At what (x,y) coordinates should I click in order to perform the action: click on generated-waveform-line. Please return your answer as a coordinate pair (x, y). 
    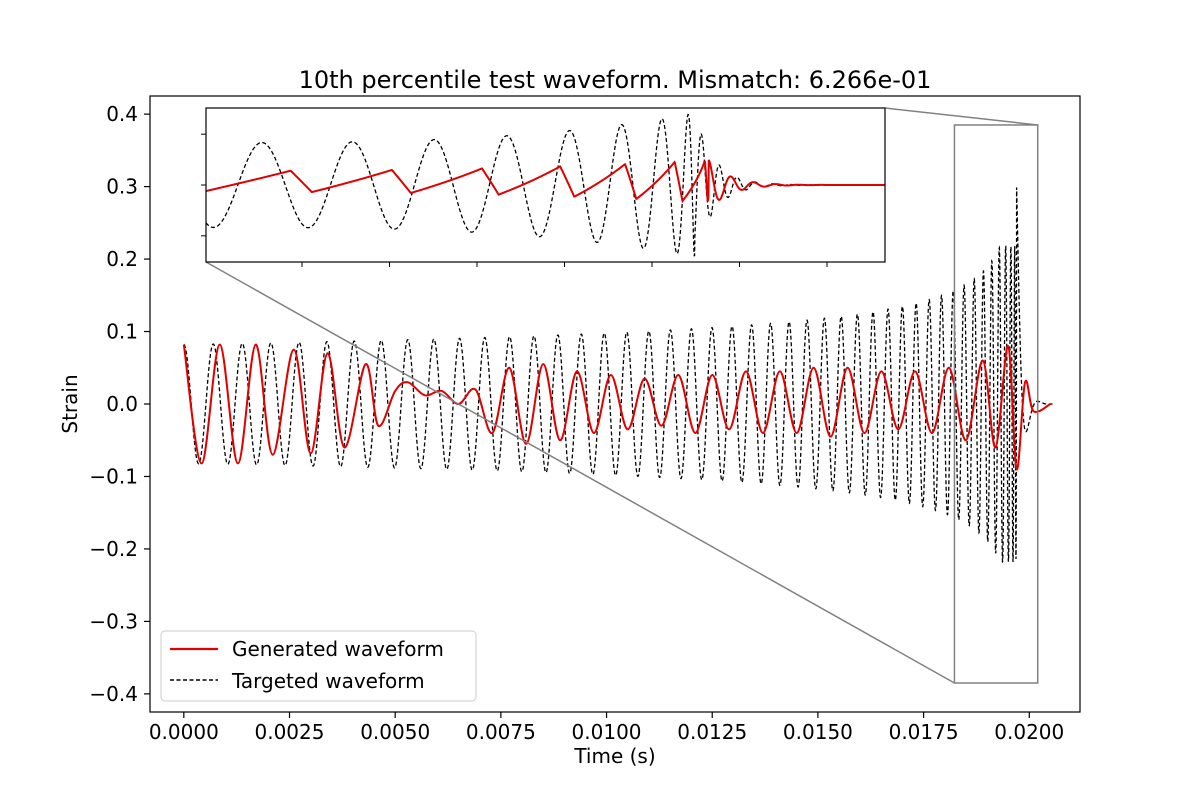
    Looking at the image, I should click on (616, 407).